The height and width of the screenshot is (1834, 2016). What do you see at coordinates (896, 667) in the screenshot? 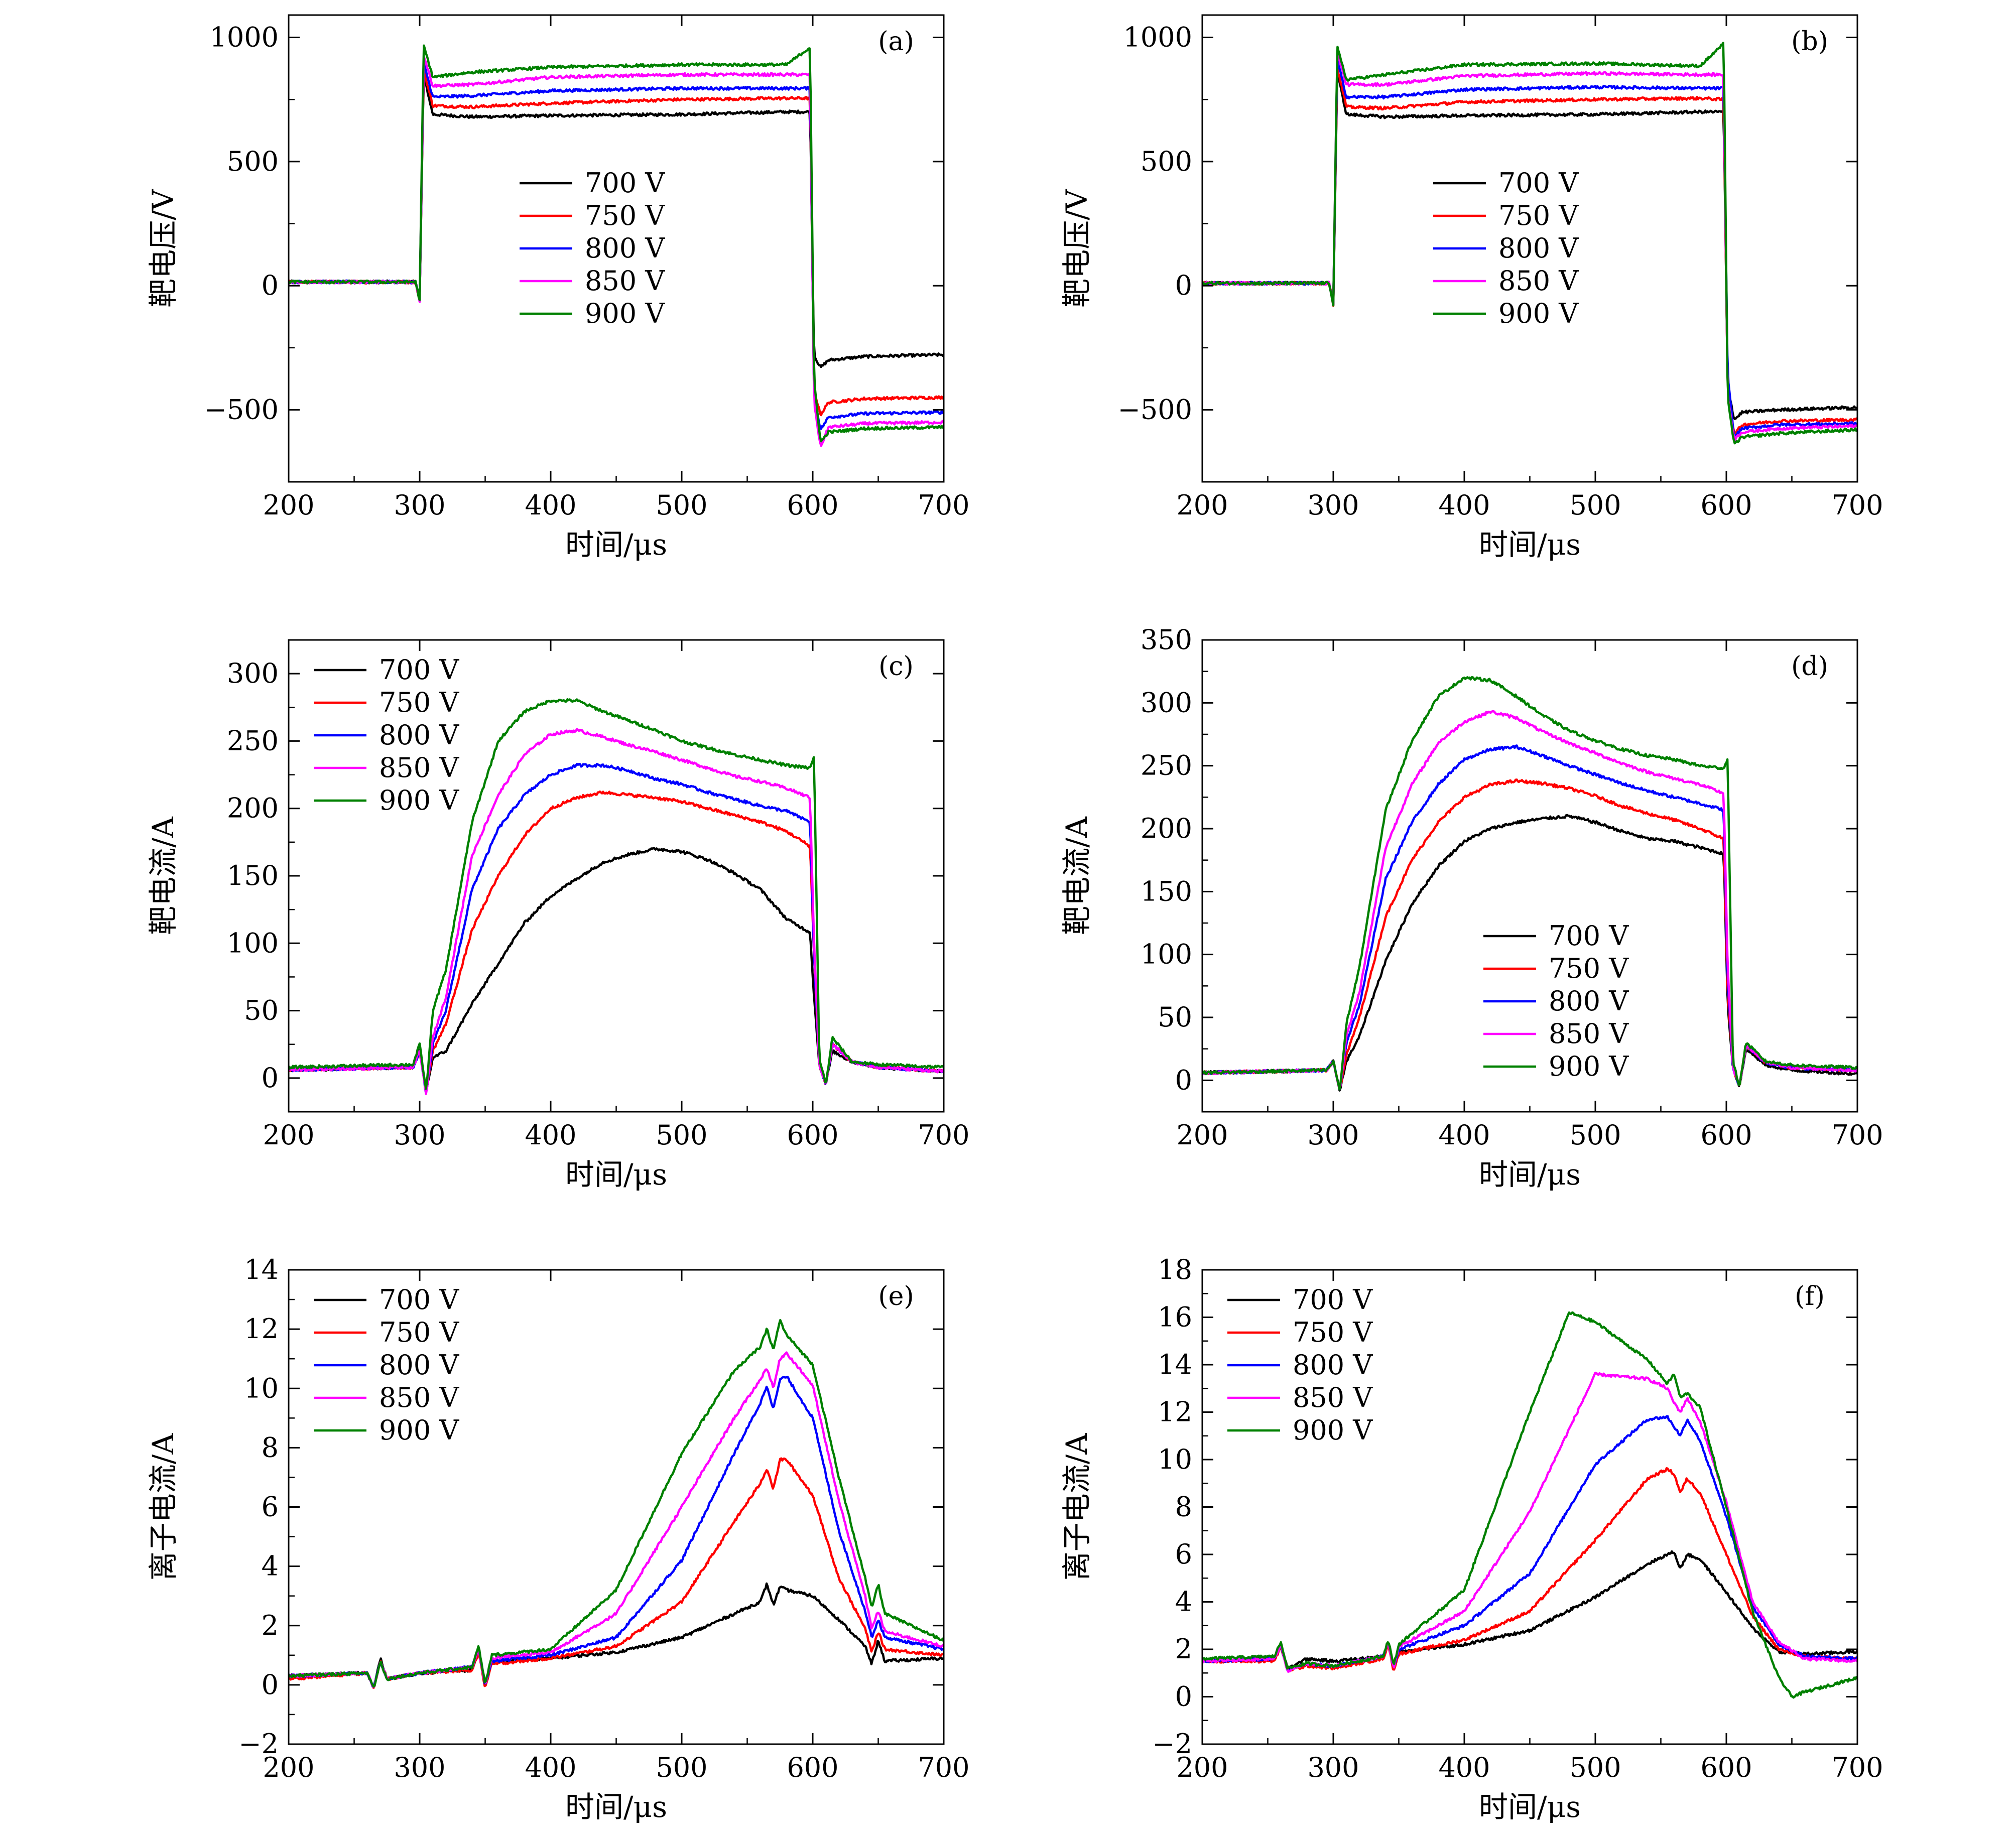
I see `panel-label: (c)` at bounding box center [896, 667].